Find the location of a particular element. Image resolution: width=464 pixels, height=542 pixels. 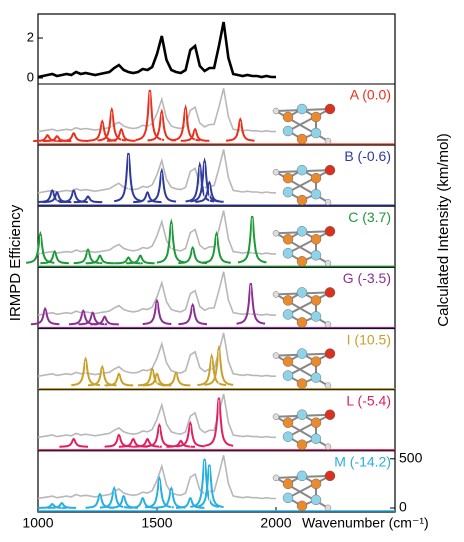

series-label: M (-14.2) is located at coordinates (362, 462).